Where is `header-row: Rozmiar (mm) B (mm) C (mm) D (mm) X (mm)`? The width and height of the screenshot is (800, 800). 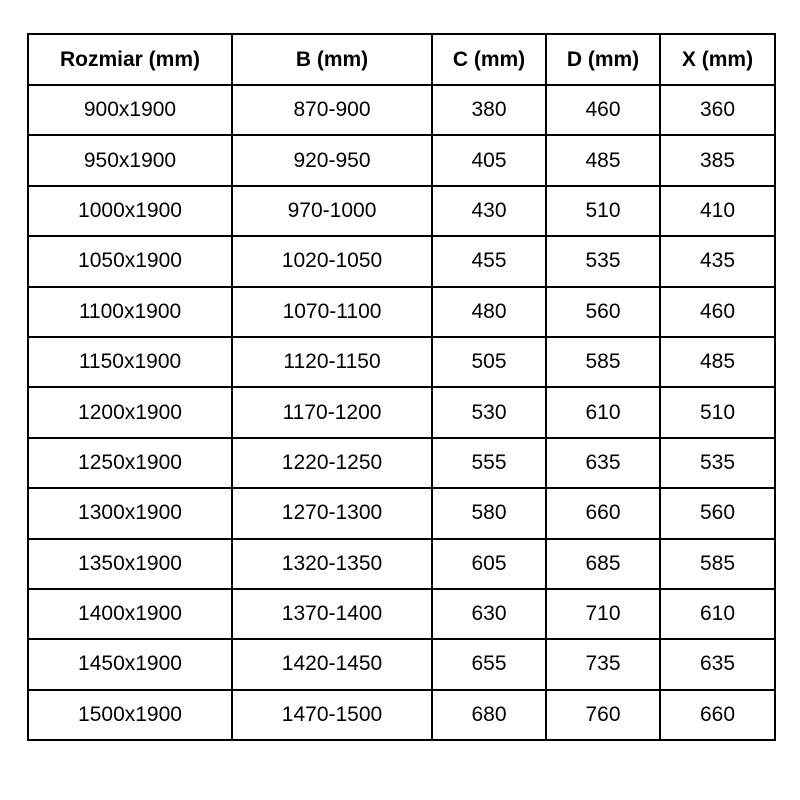
header-row: Rozmiar (mm) B (mm) C (mm) D (mm) X (mm) is located at coordinates (401, 59).